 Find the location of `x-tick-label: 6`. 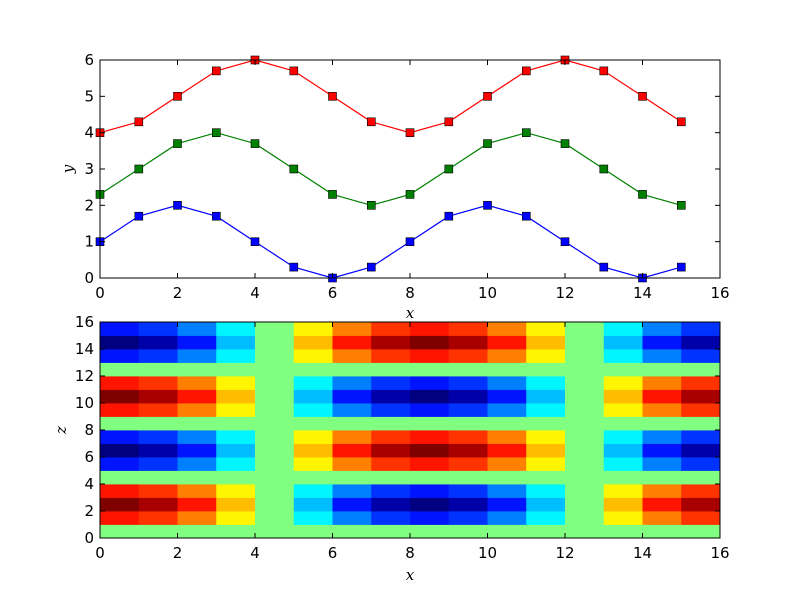

x-tick-label: 6 is located at coordinates (333, 293).